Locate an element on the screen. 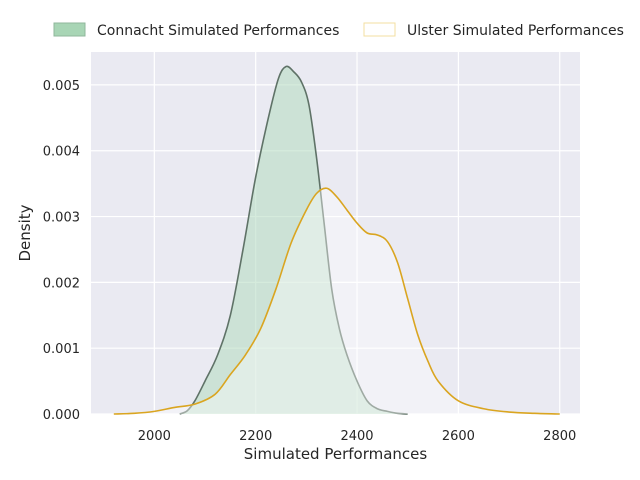 The height and width of the screenshot is (480, 640). ulster-legend-label: Ulster Simulated Performances is located at coordinates (515, 31).